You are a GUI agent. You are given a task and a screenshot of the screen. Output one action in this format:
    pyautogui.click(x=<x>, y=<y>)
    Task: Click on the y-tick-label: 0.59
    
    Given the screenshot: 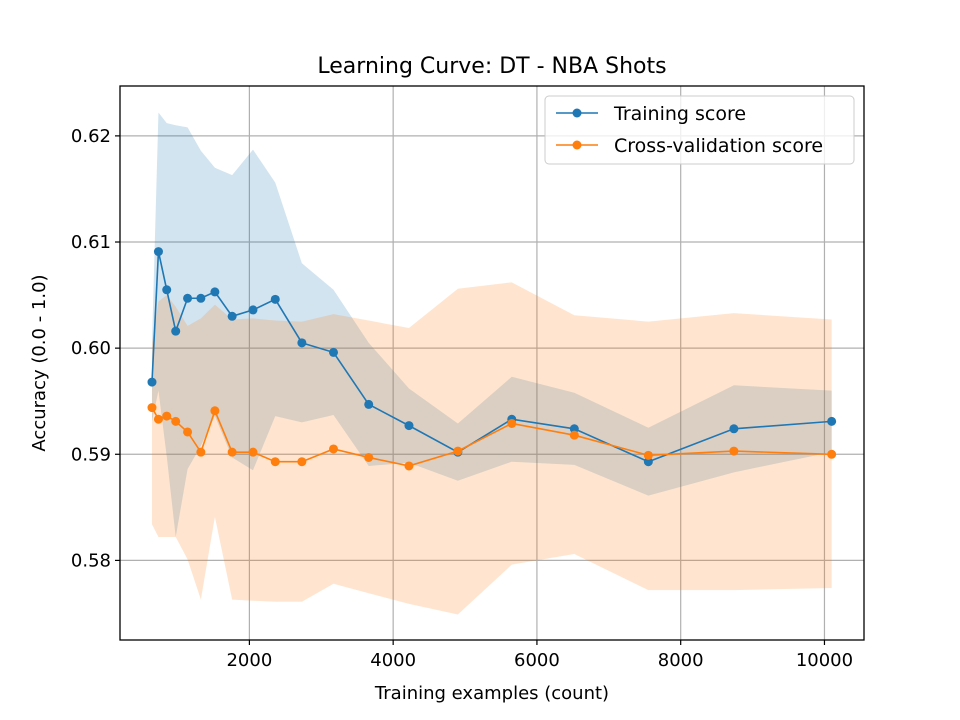 What is the action you would take?
    pyautogui.click(x=91, y=454)
    